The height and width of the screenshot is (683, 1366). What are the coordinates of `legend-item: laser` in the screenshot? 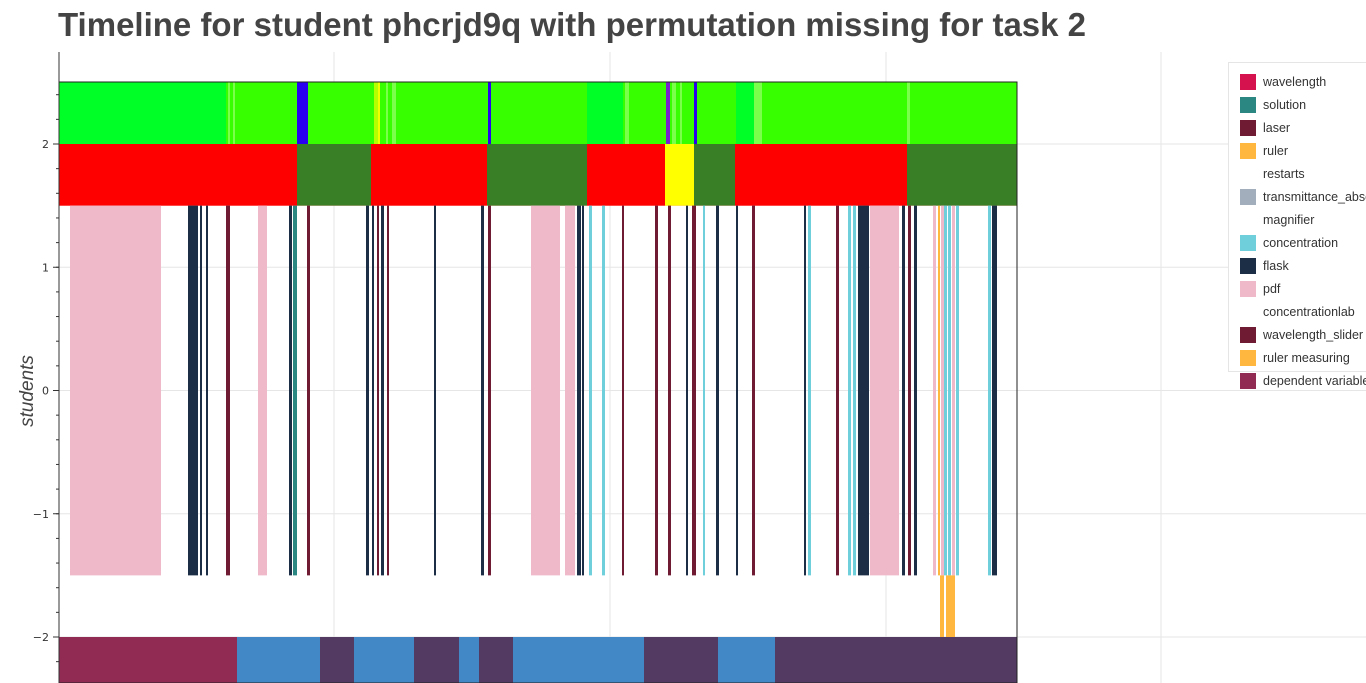 It's located at (1265, 128).